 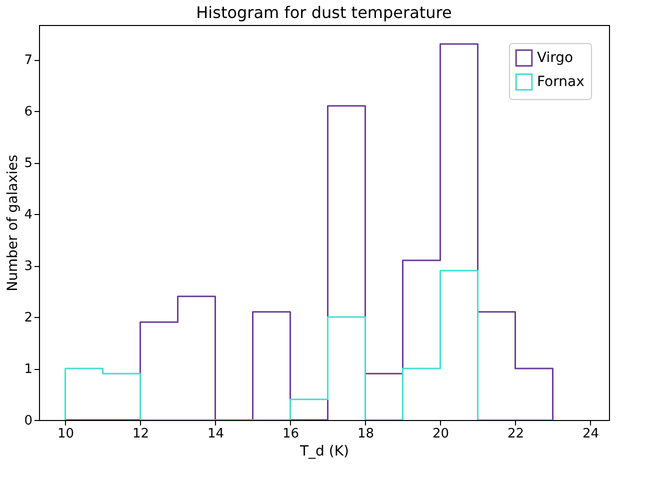 What do you see at coordinates (515, 434) in the screenshot?
I see `x-tick-label: 22` at bounding box center [515, 434].